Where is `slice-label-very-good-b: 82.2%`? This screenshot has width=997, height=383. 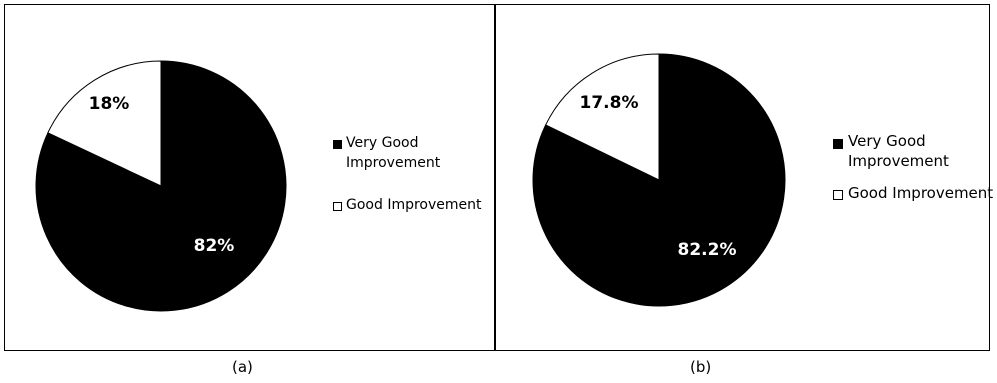
slice-label-very-good-b: 82.2% is located at coordinates (707, 250).